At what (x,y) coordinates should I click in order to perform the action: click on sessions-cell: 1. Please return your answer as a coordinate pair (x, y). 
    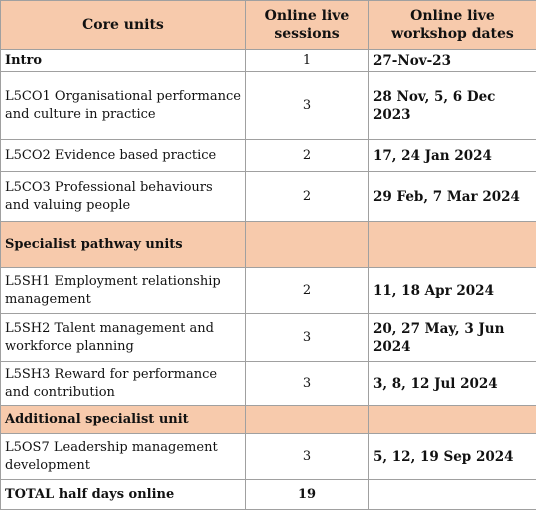
    Looking at the image, I should click on (307, 60).